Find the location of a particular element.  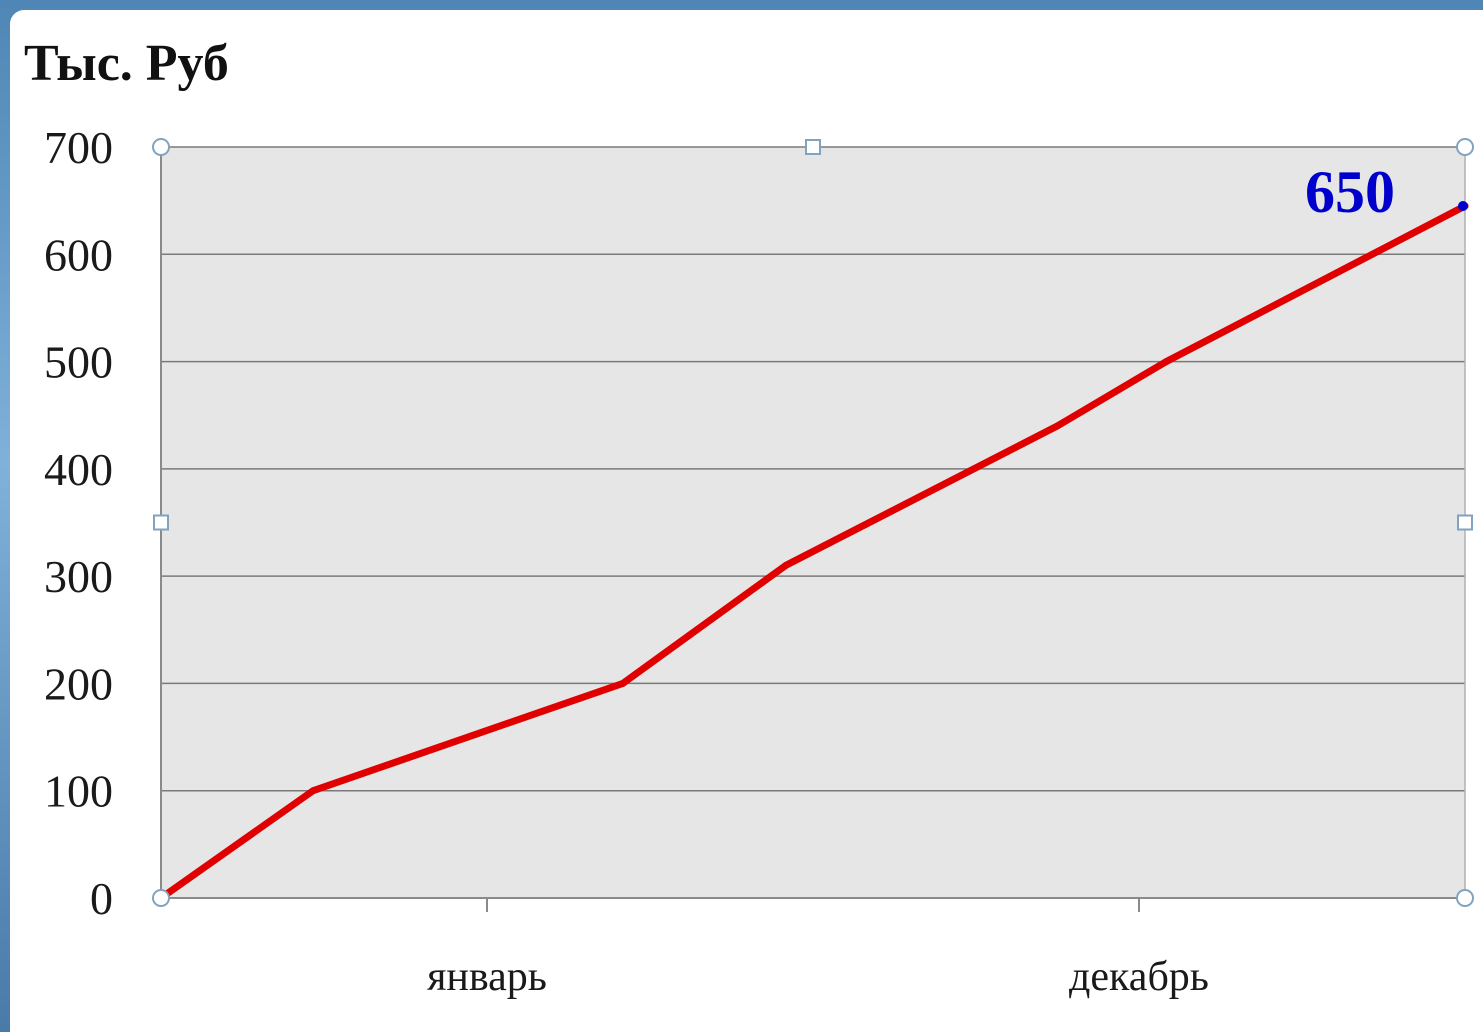

y-tick-label: 700 is located at coordinates (78, 147).